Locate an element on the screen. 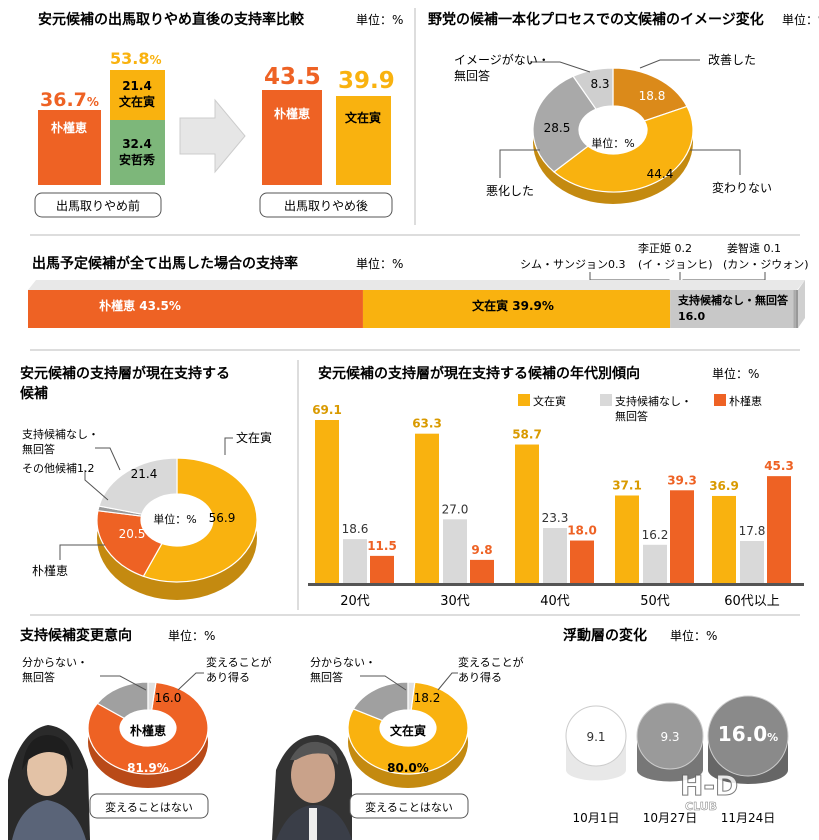  p6-title: 支持候補変更意向 is located at coordinates (75, 635).